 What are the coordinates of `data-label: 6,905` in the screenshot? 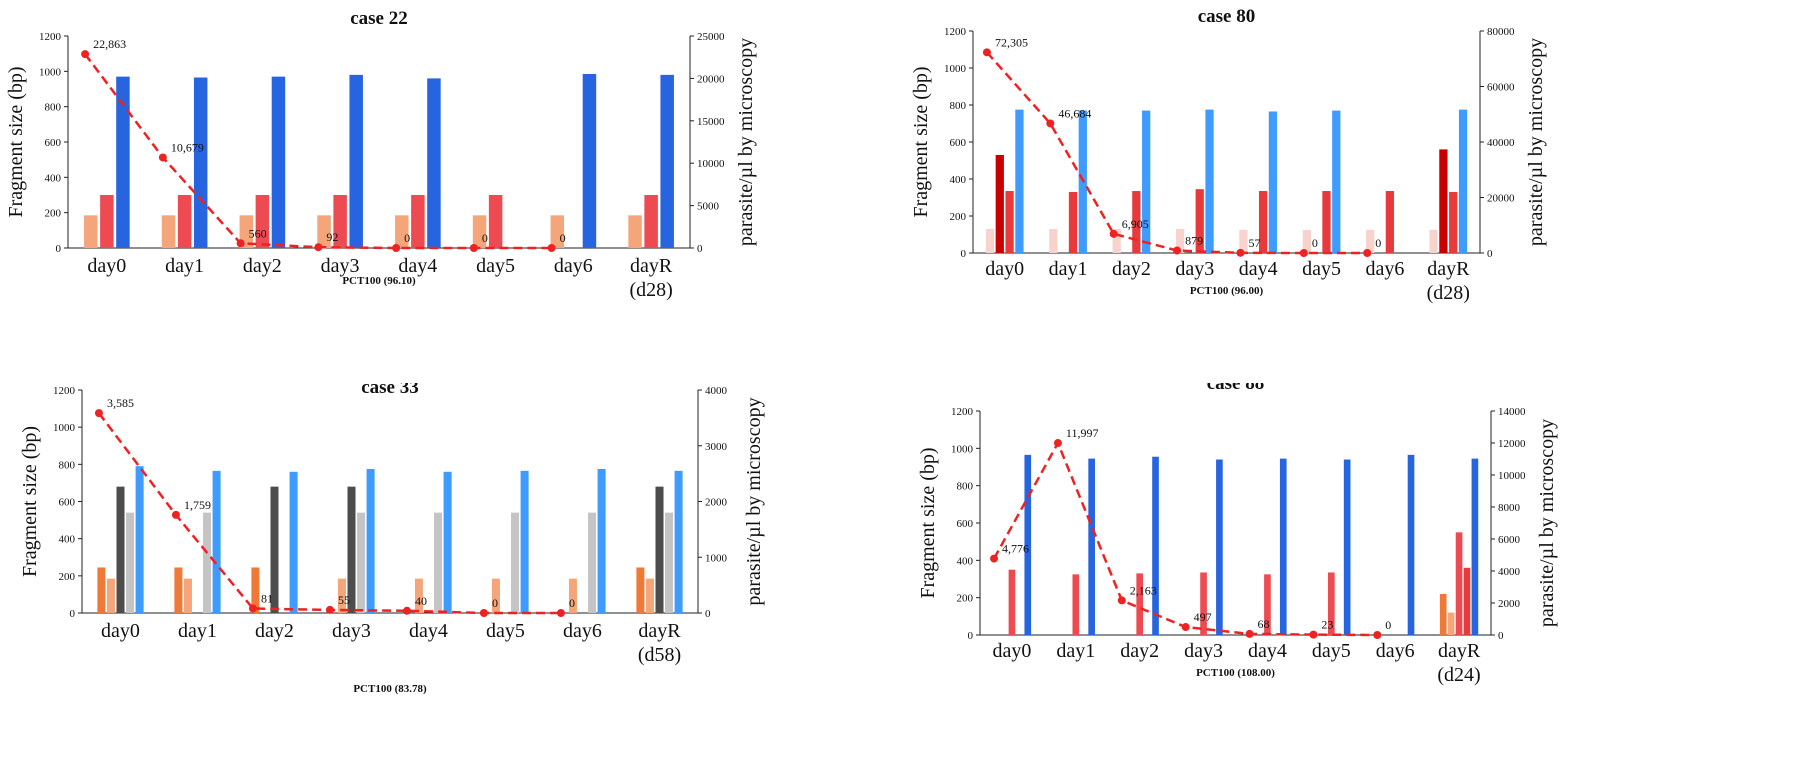 It's located at (1135, 224).